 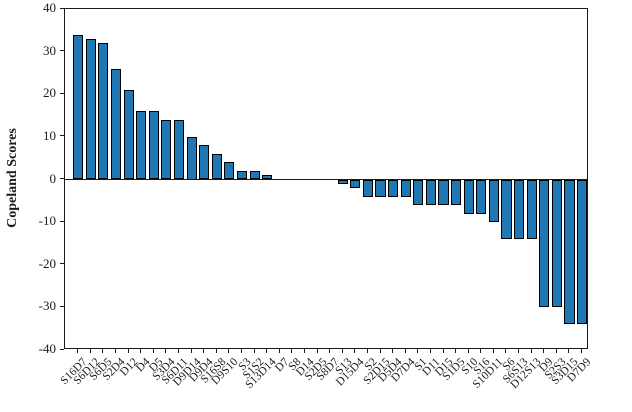 What do you see at coordinates (430, 192) in the screenshot?
I see `bar-D11` at bounding box center [430, 192].